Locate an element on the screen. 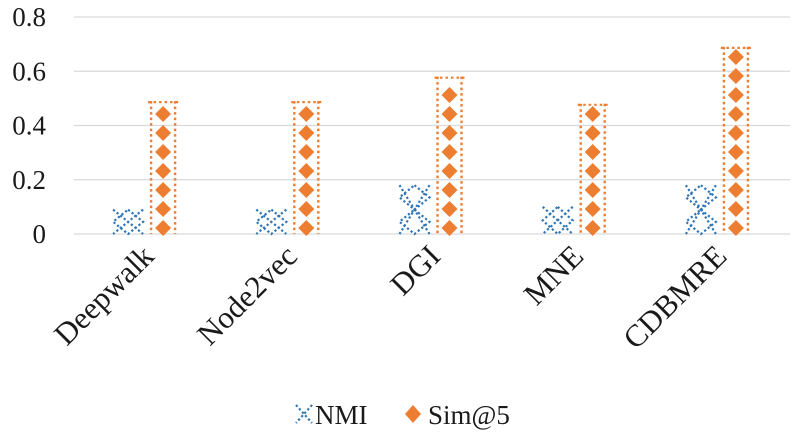 This screenshot has height=443, width=800. legend-label-nmi: NMI is located at coordinates (341, 415).